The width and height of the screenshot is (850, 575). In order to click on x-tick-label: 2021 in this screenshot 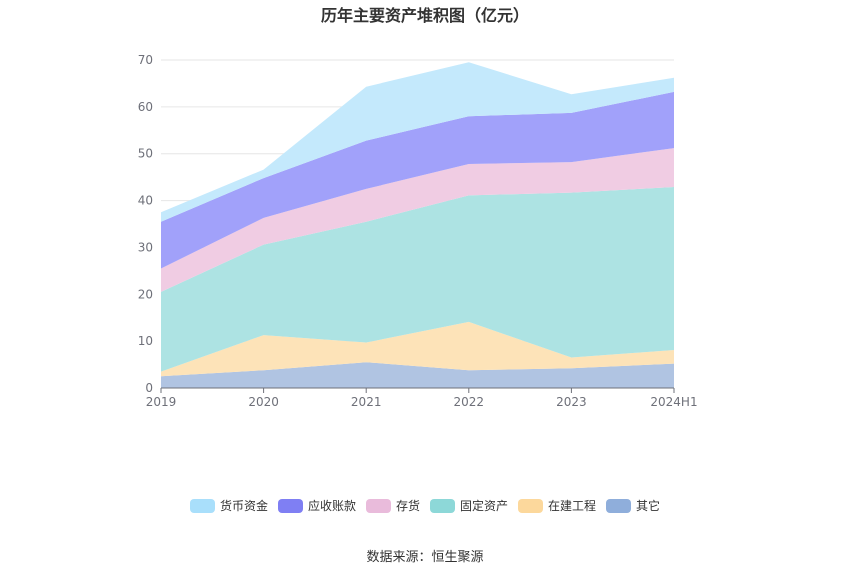, I will do `click(366, 402)`.